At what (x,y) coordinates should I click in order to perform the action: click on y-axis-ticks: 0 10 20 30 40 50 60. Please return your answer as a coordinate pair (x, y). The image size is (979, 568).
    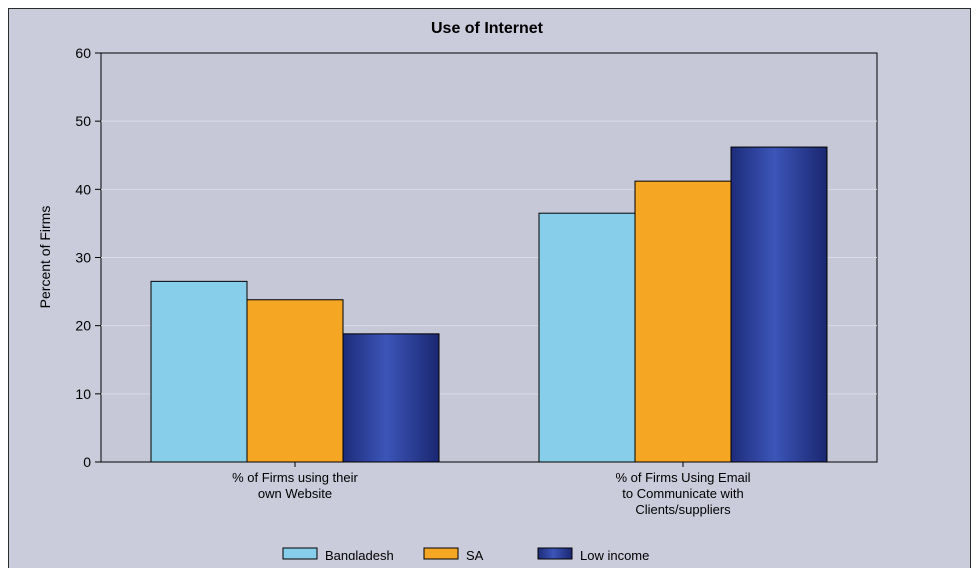
    Looking at the image, I should click on (88, 257).